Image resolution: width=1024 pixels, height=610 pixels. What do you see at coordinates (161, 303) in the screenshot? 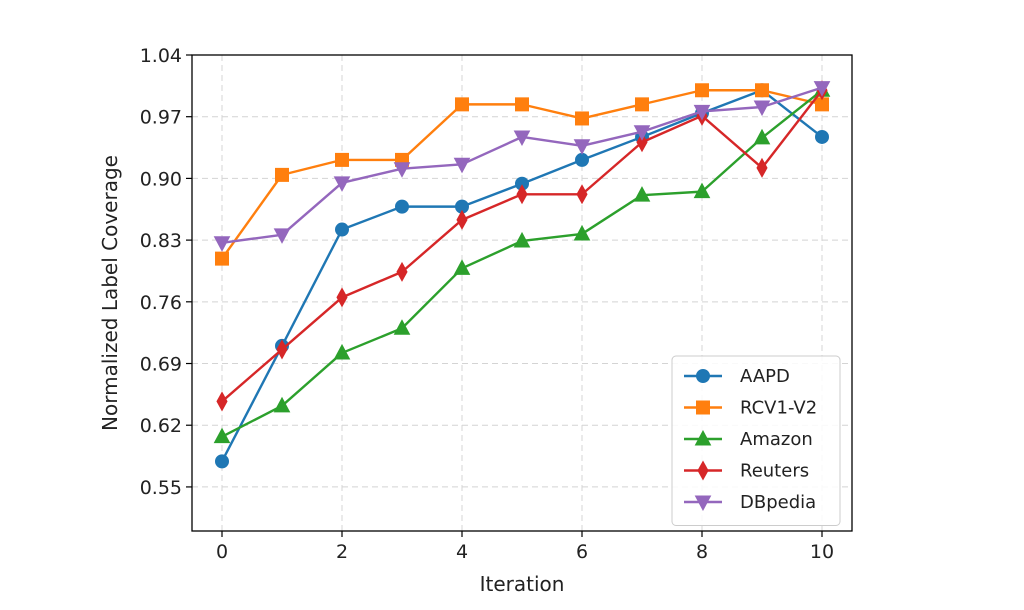
I see `y-tick-label: 0.76` at bounding box center [161, 303].